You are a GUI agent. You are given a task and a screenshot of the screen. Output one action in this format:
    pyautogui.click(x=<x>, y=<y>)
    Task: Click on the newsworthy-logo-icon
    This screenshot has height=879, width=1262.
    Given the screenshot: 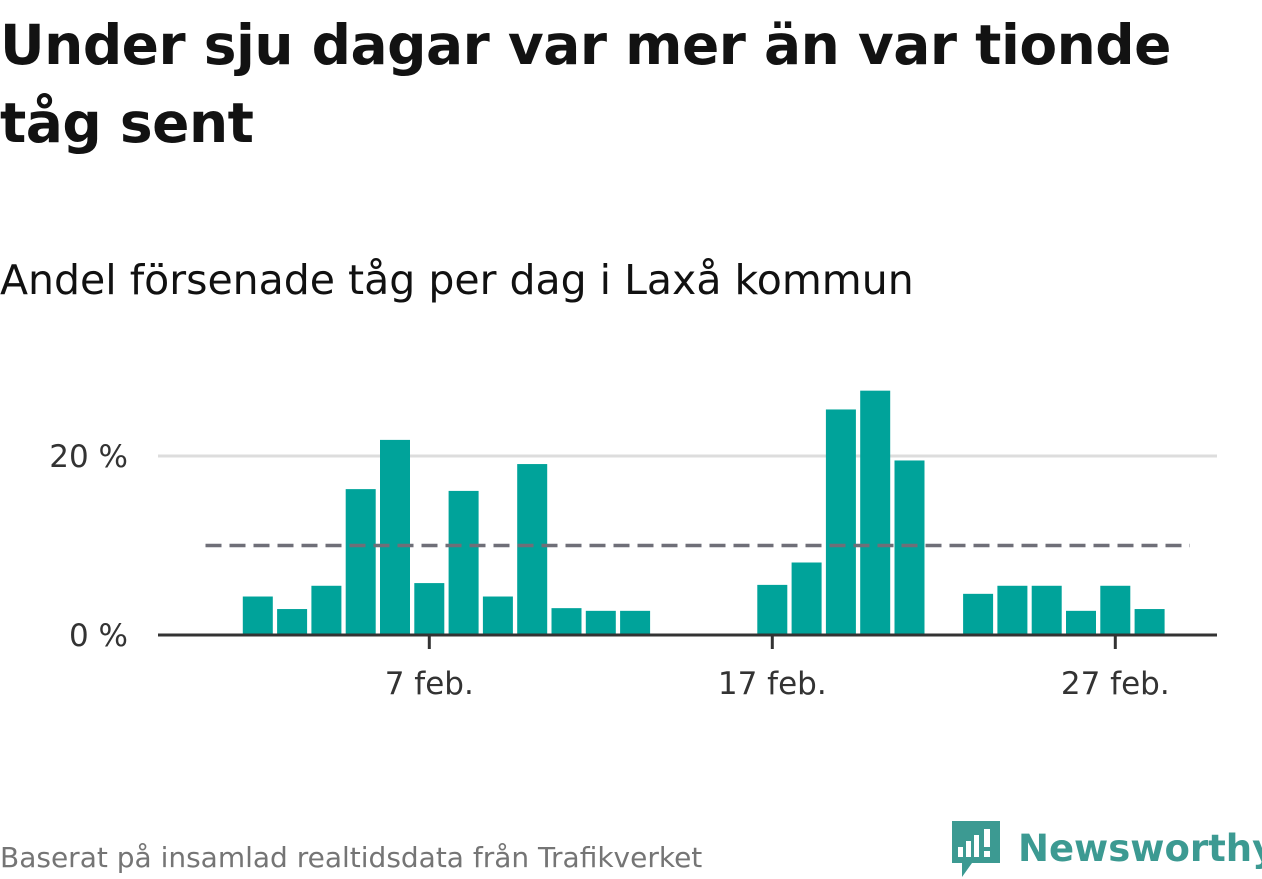 What is the action you would take?
    pyautogui.click(x=976, y=849)
    